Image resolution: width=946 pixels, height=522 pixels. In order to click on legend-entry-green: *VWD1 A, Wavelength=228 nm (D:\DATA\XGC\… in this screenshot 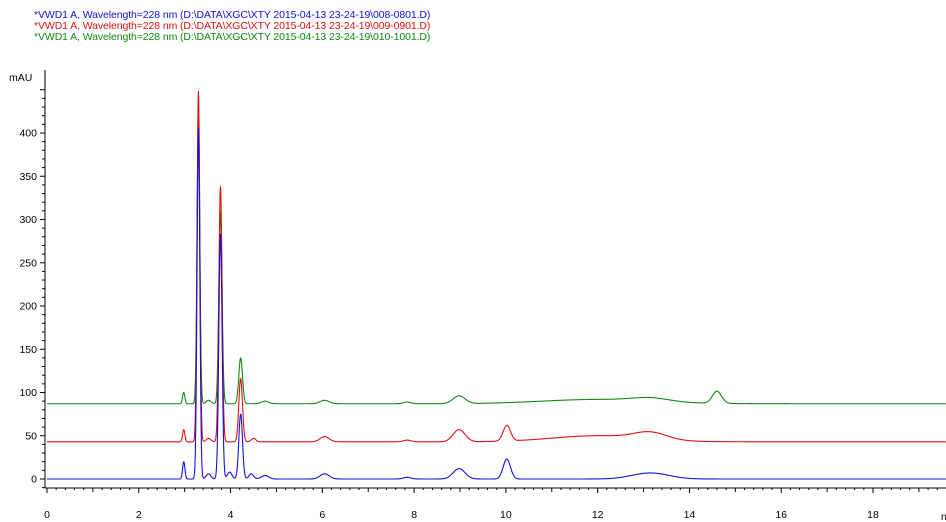, I will do `click(232, 37)`.